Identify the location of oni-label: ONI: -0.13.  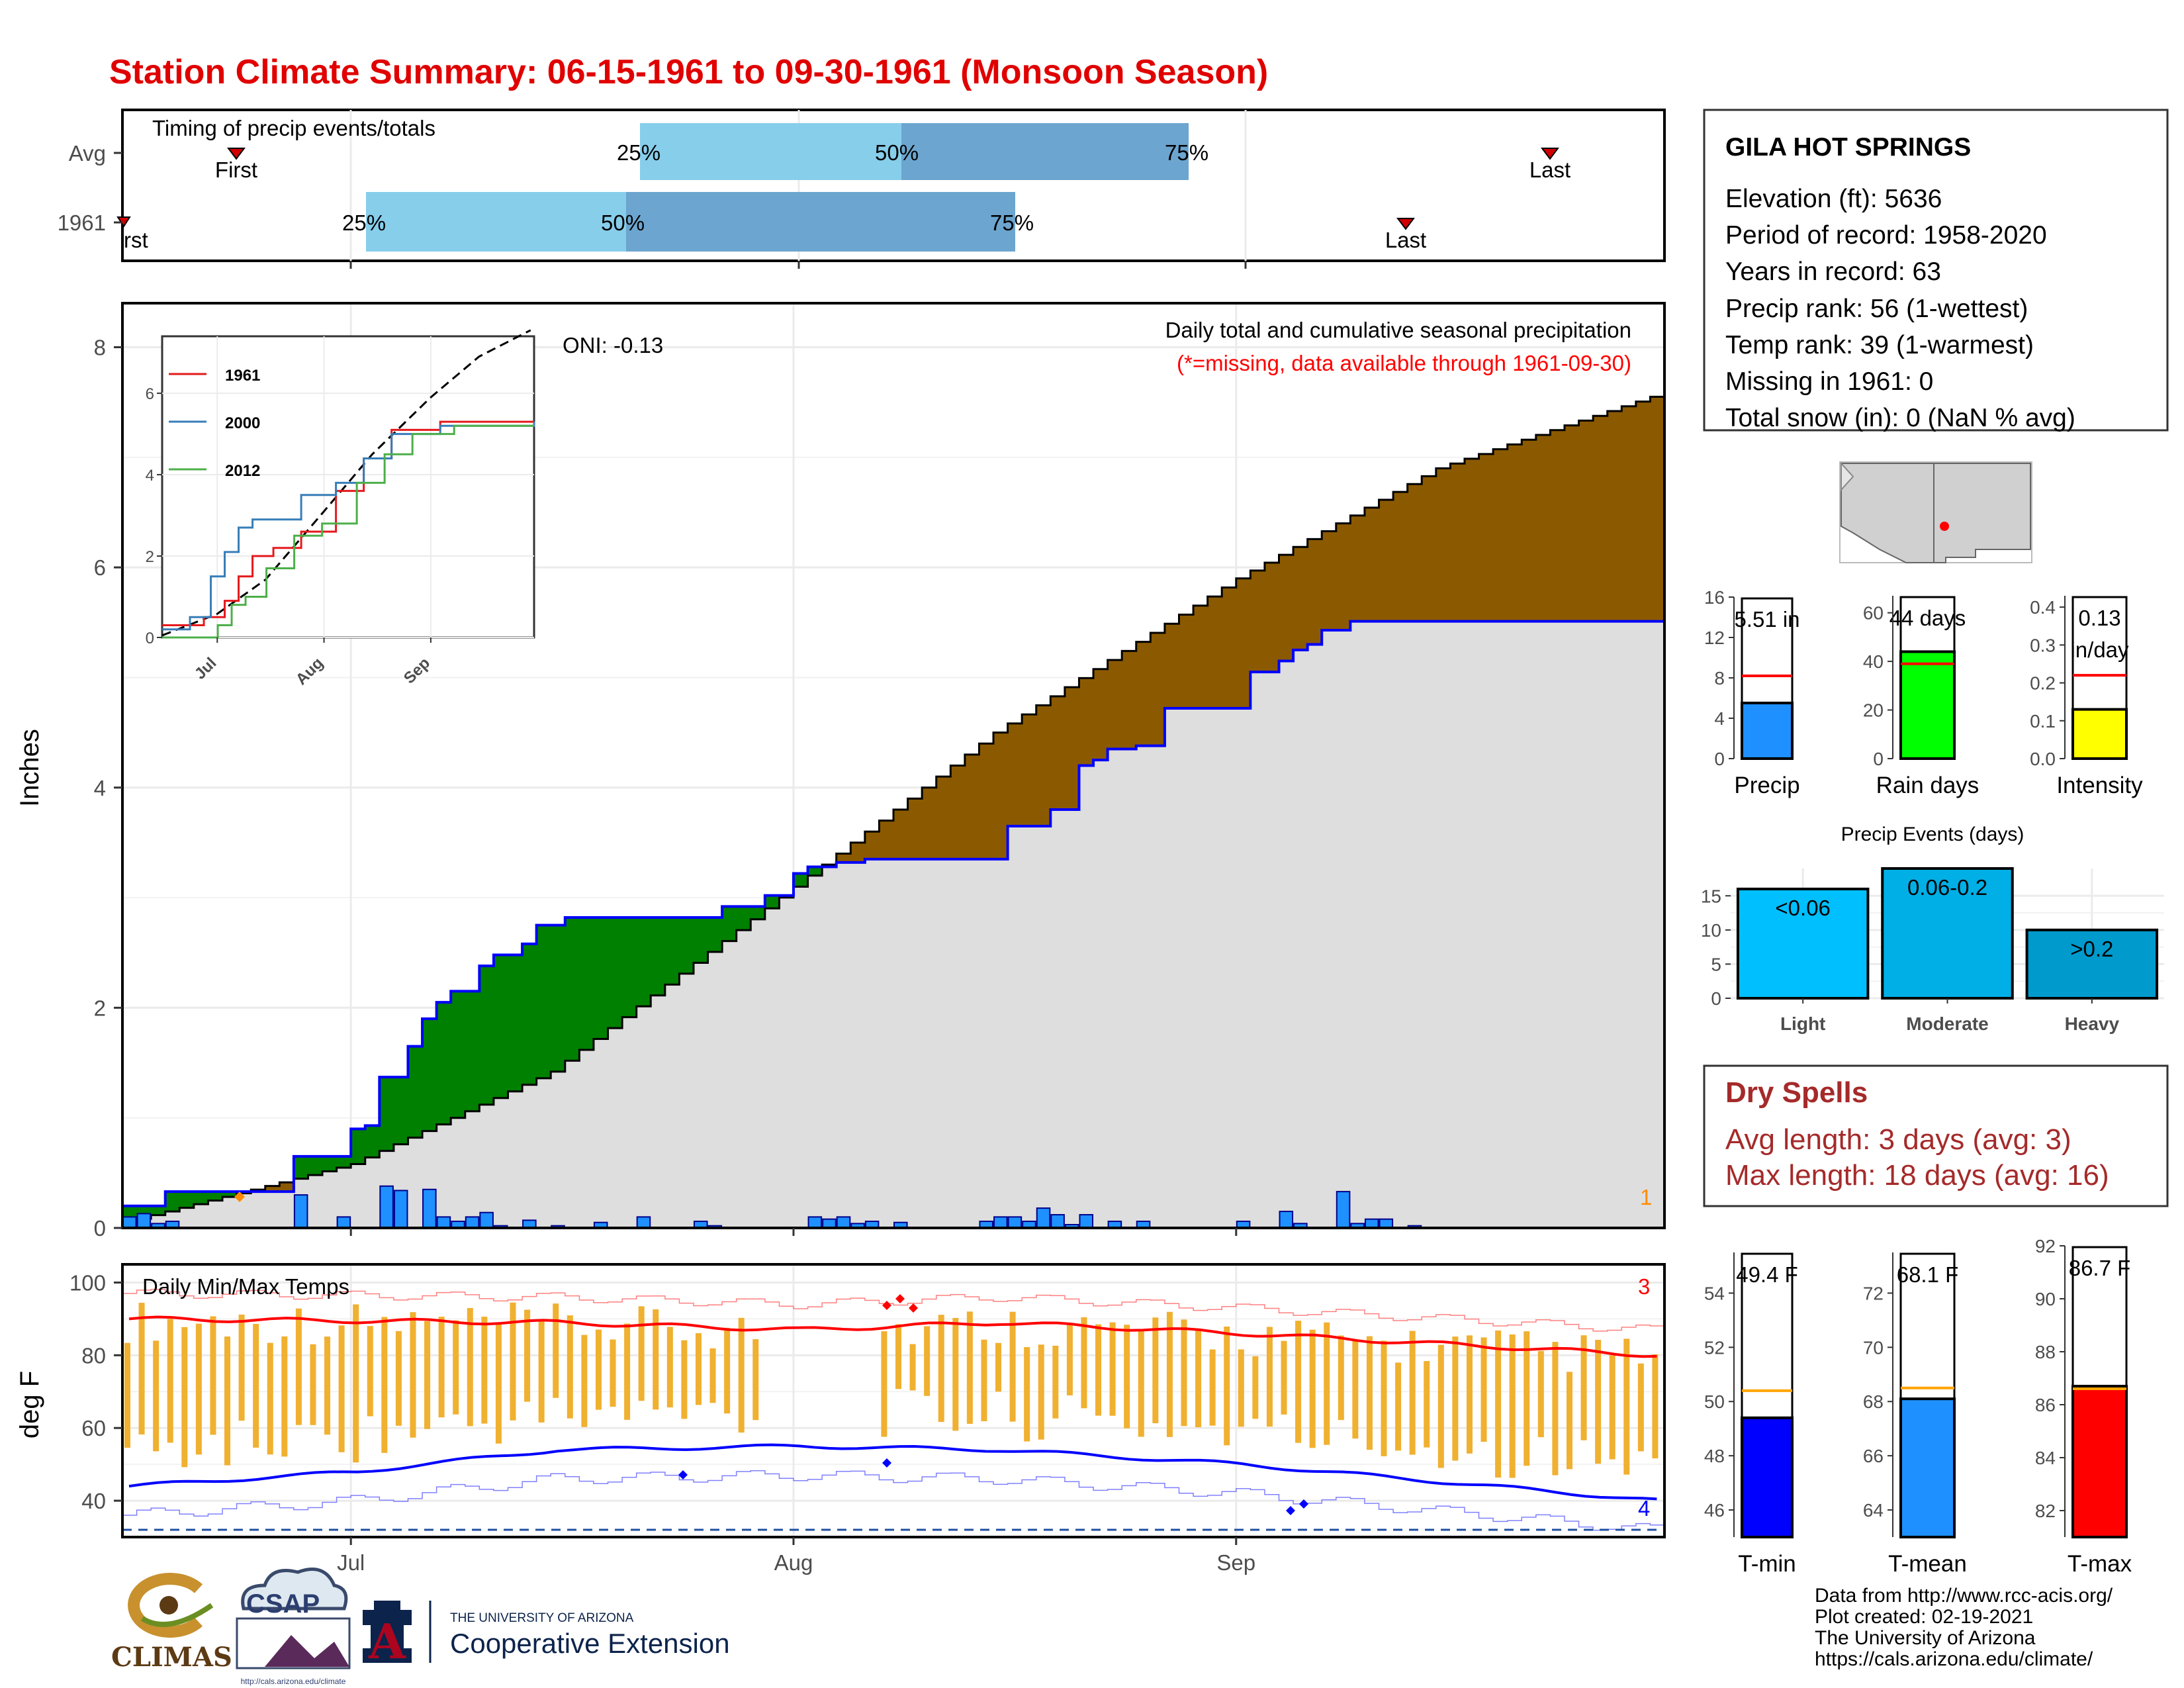
(613, 345).